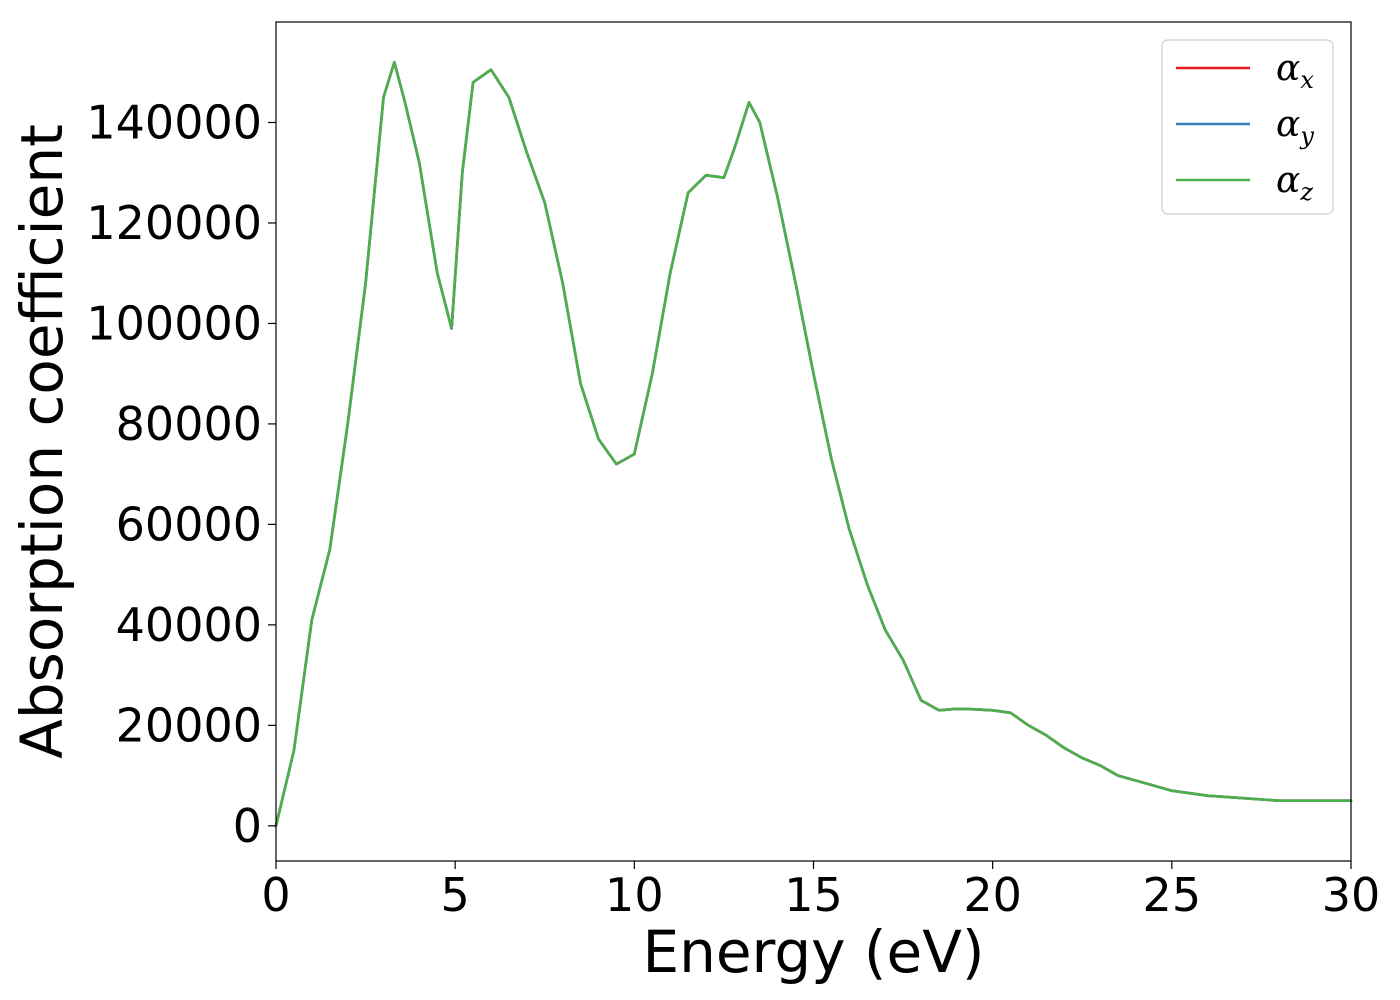 This screenshot has height=1000, width=1400. I want to click on legend-label-z: αz, so click(1294, 183).